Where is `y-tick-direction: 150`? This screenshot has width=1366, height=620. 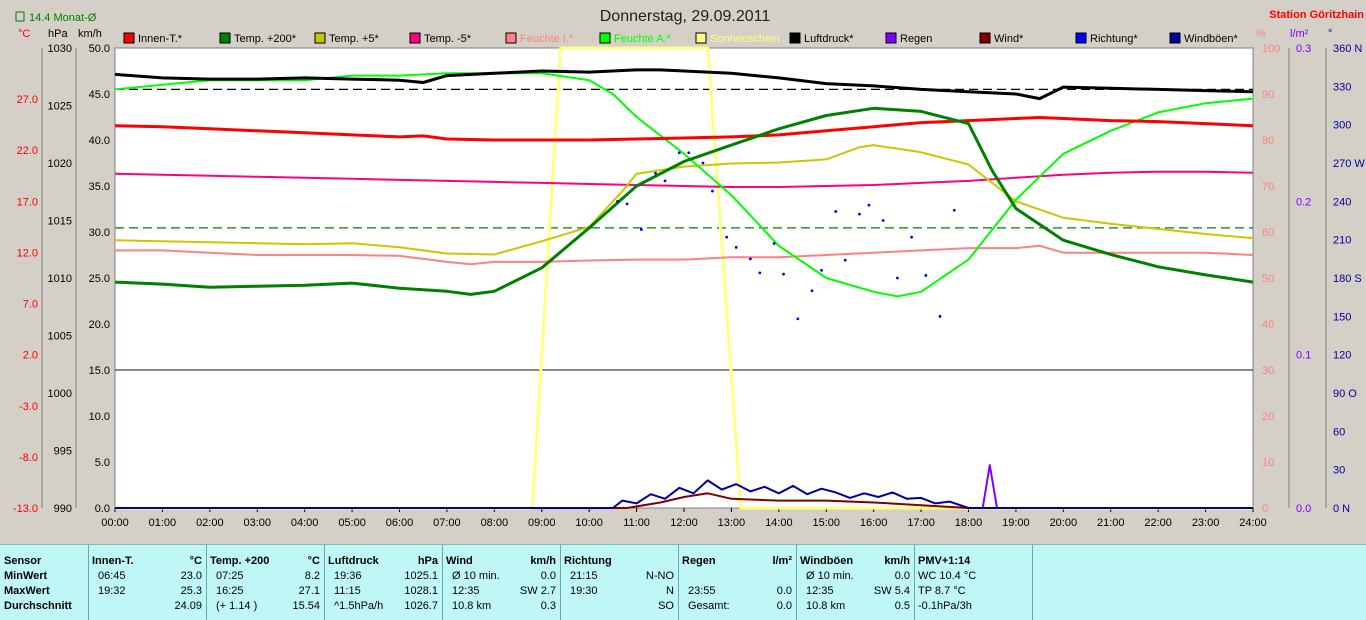
y-tick-direction: 150 is located at coordinates (1342, 317).